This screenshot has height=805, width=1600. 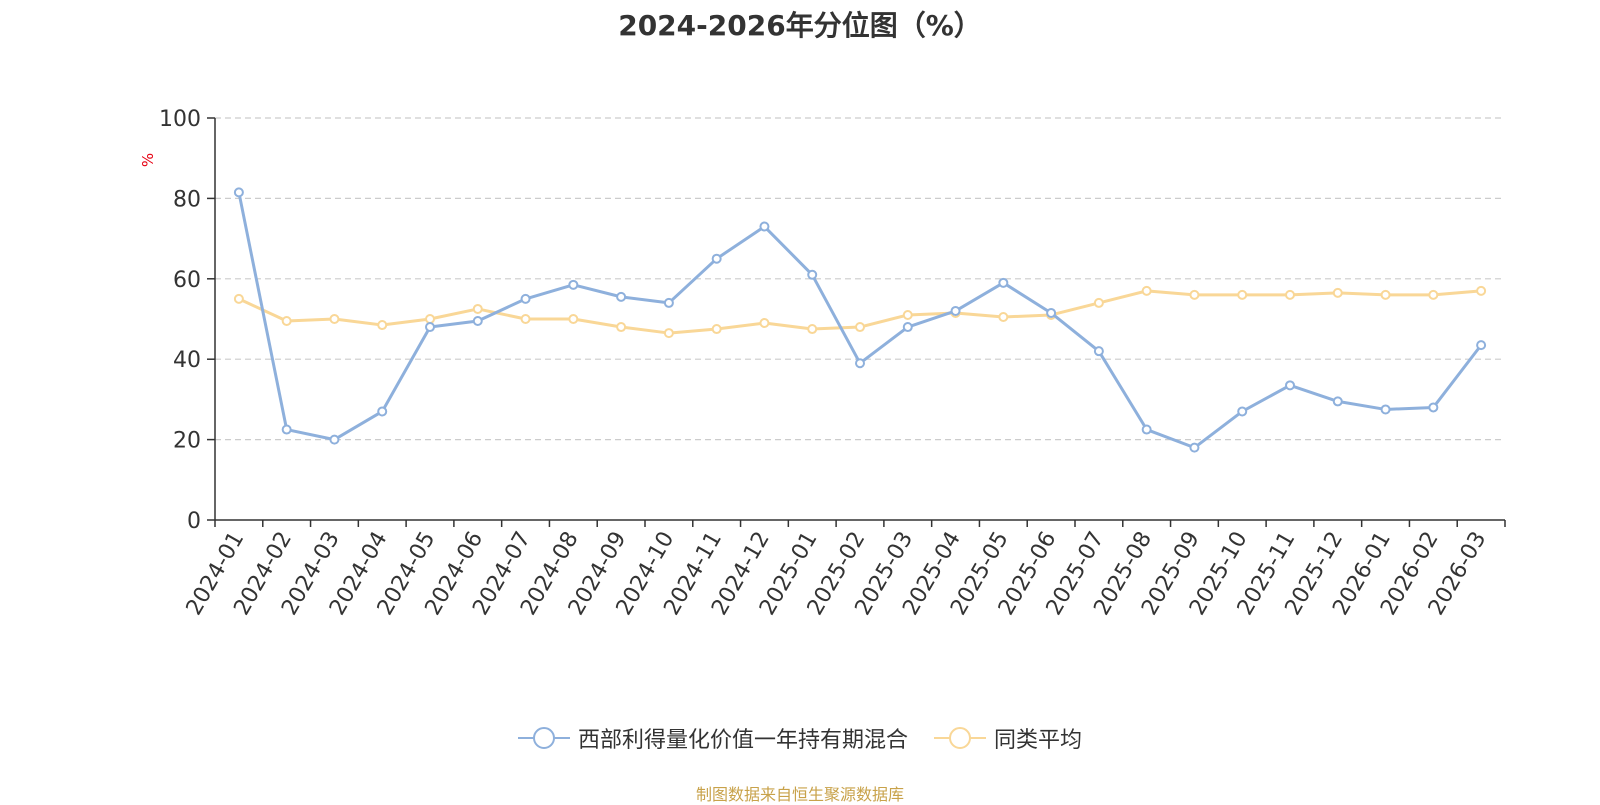 I want to click on y-axis-label: %, so click(x=148, y=160).